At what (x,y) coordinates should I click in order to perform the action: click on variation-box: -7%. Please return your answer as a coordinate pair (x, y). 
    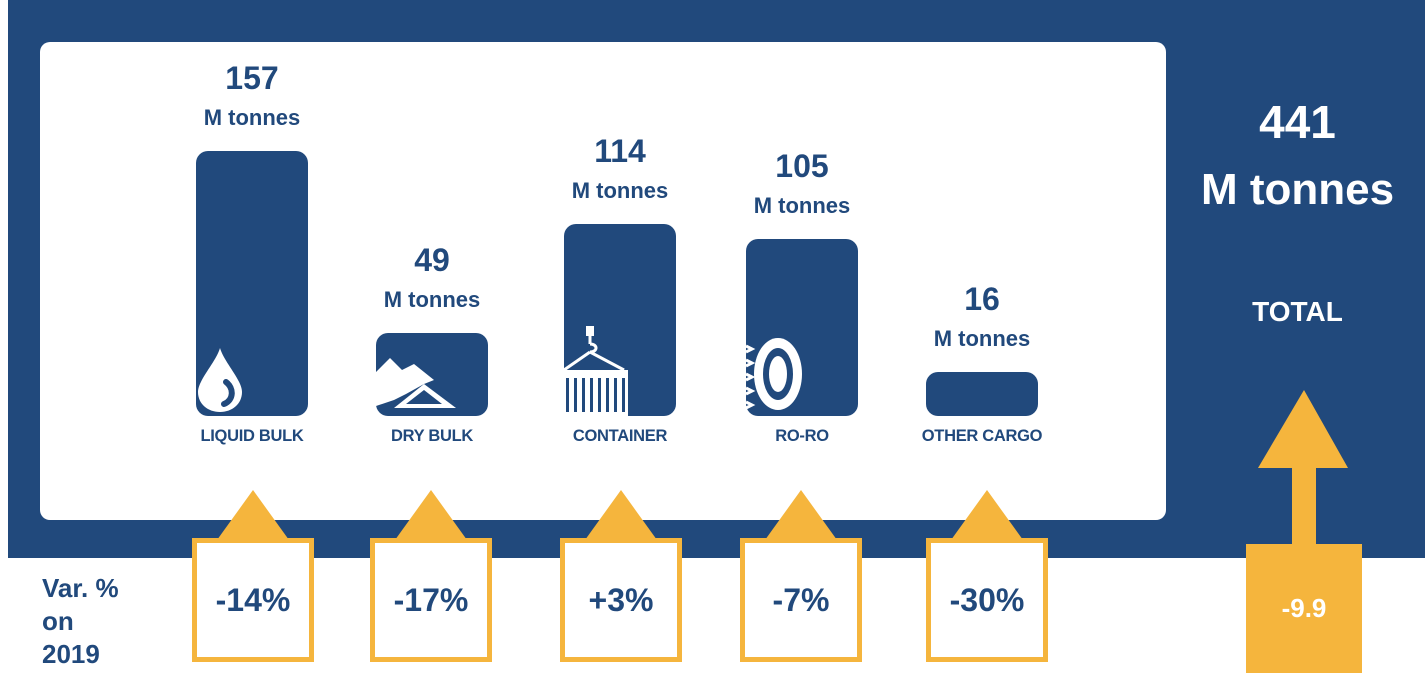
    Looking at the image, I should click on (801, 600).